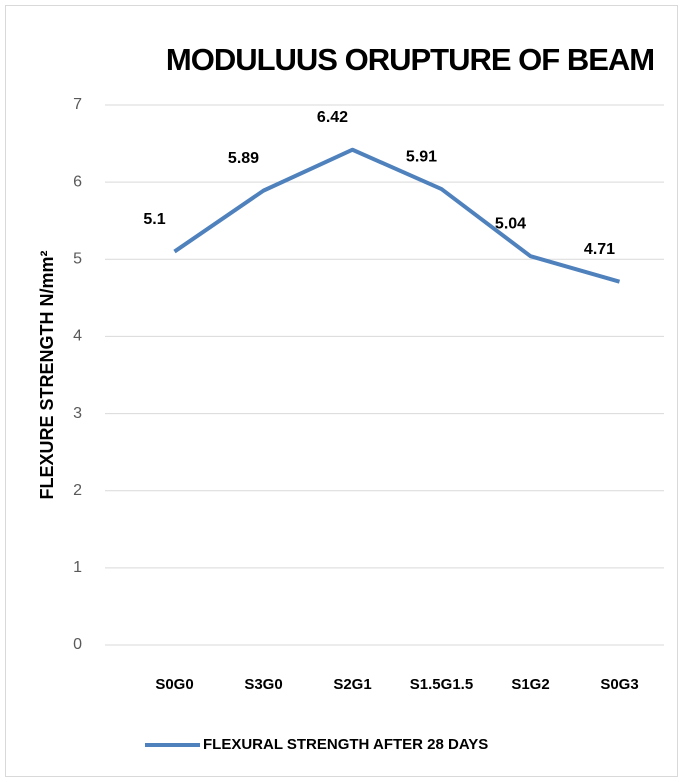 This screenshot has height=782, width=683. Describe the element at coordinates (154, 219) in the screenshot. I see `data-label: 5.1` at that location.